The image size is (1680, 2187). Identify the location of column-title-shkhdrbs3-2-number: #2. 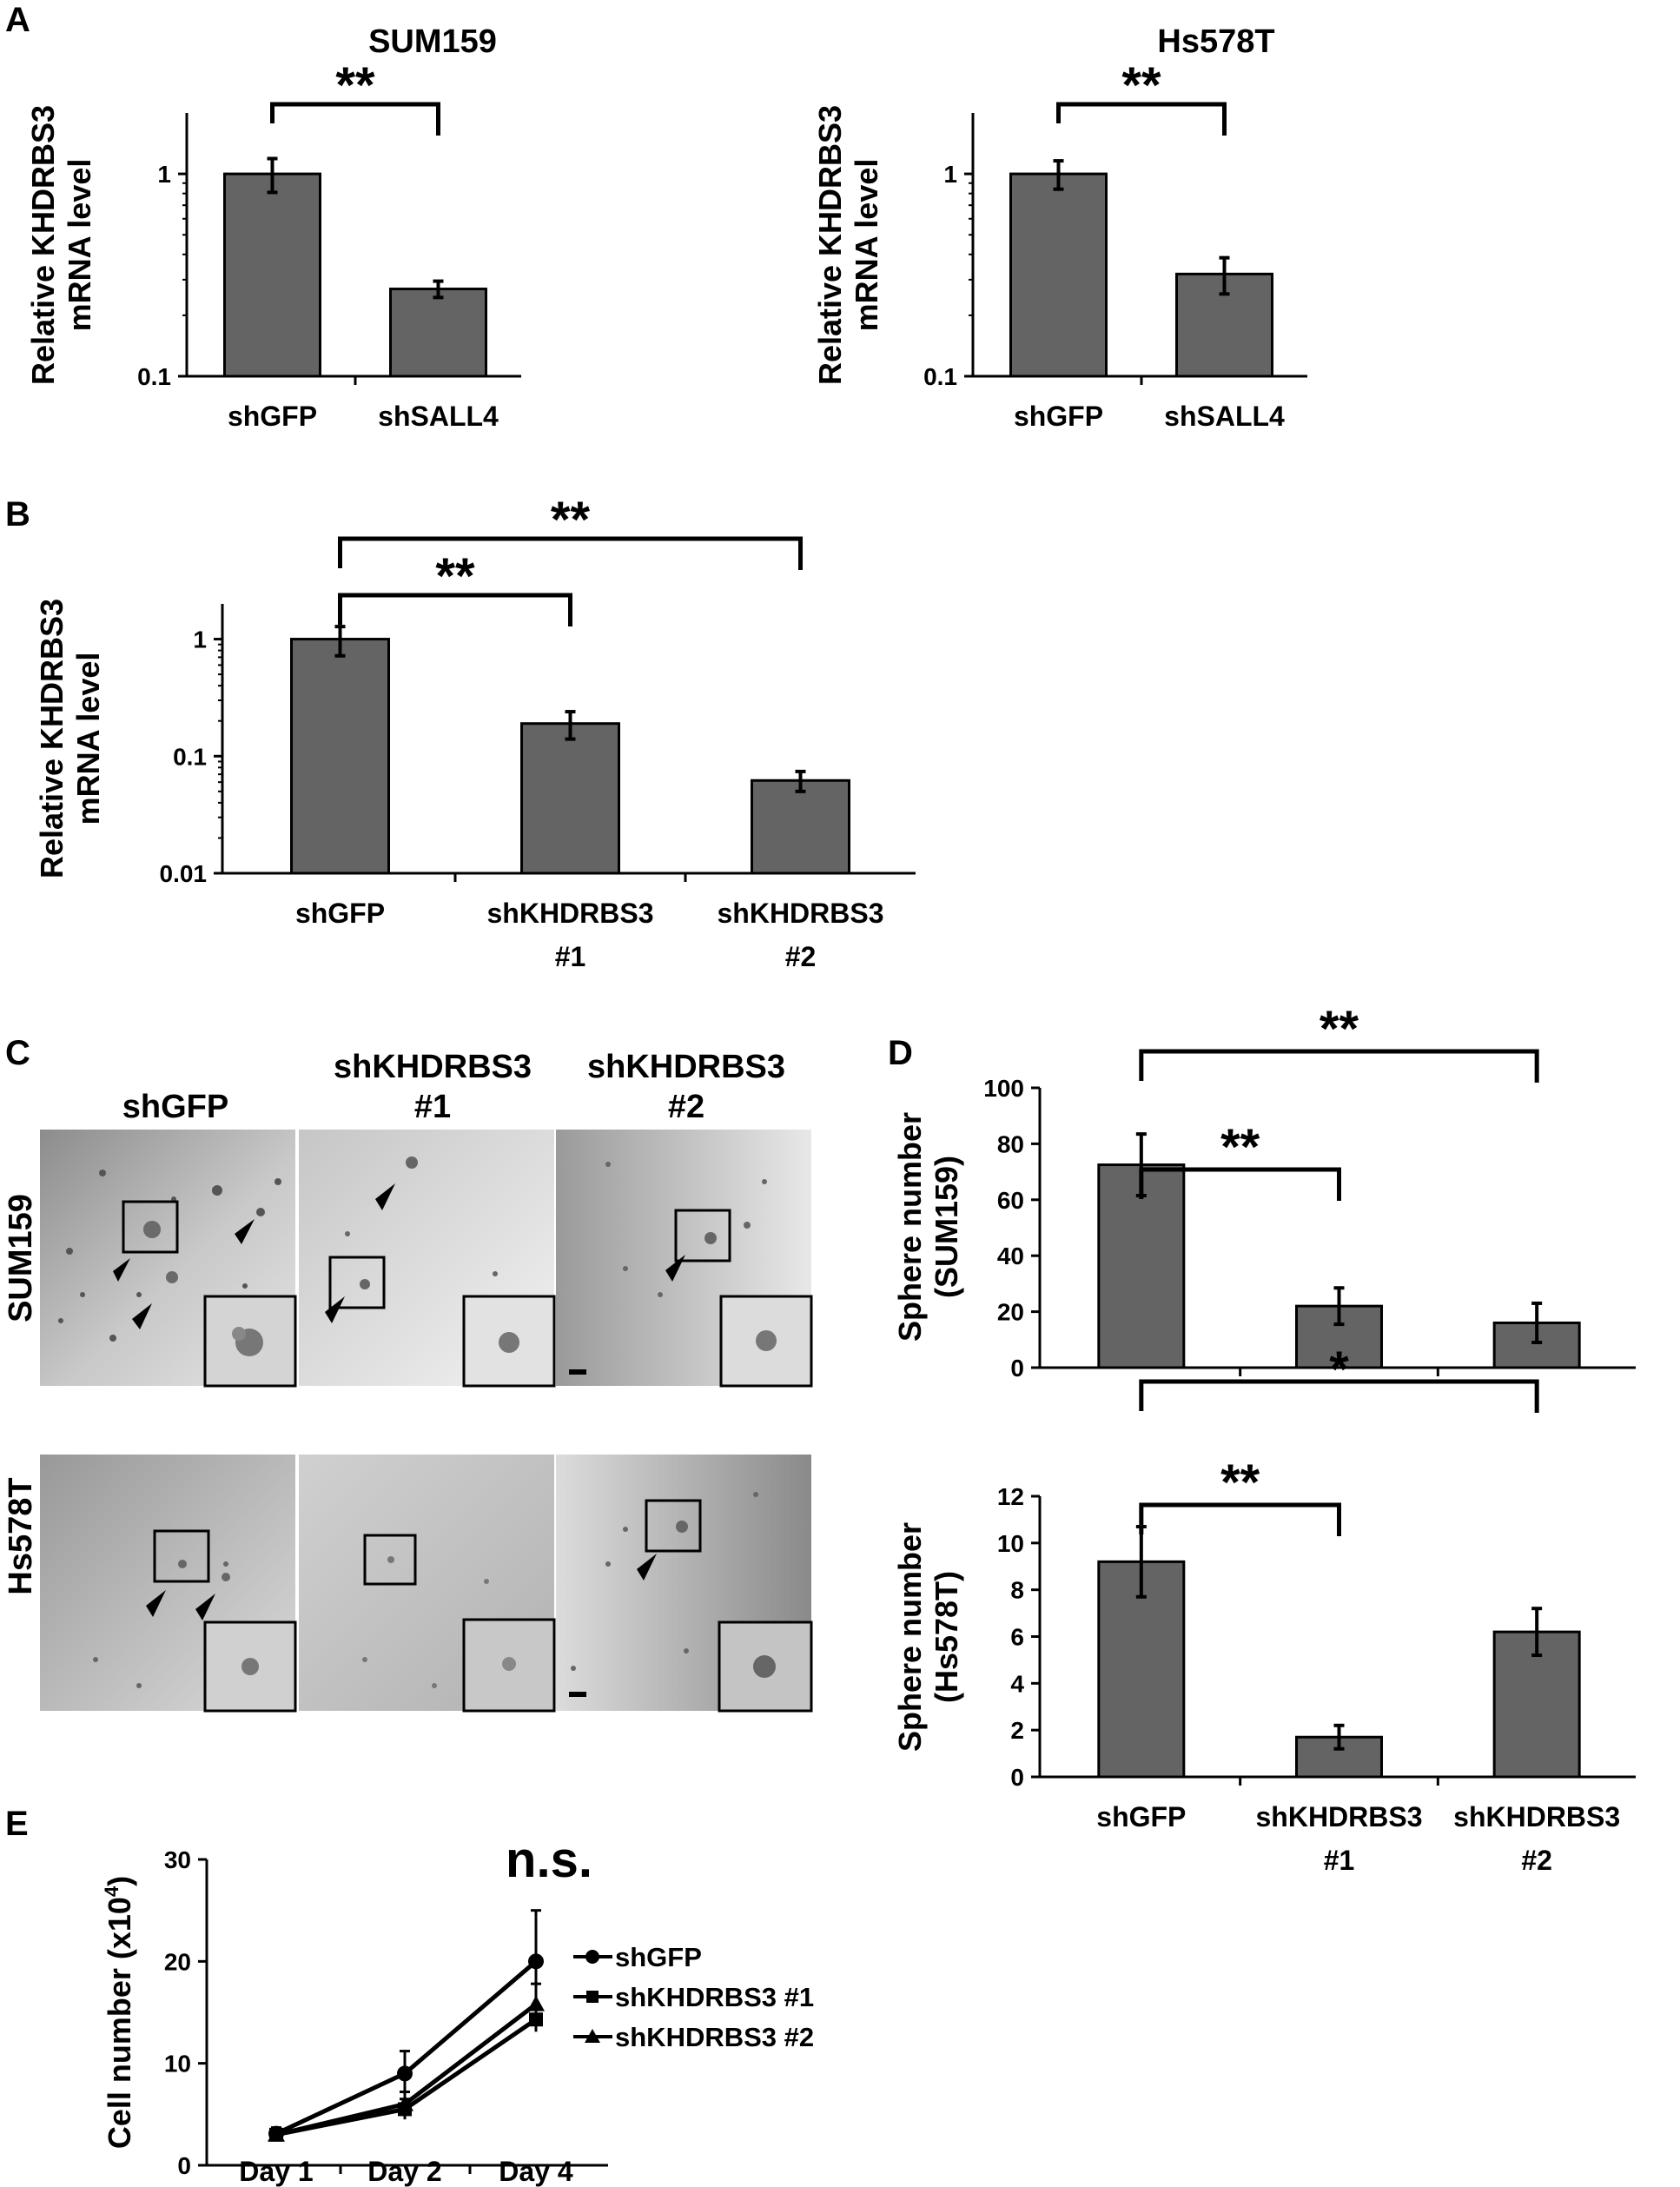
(686, 1107).